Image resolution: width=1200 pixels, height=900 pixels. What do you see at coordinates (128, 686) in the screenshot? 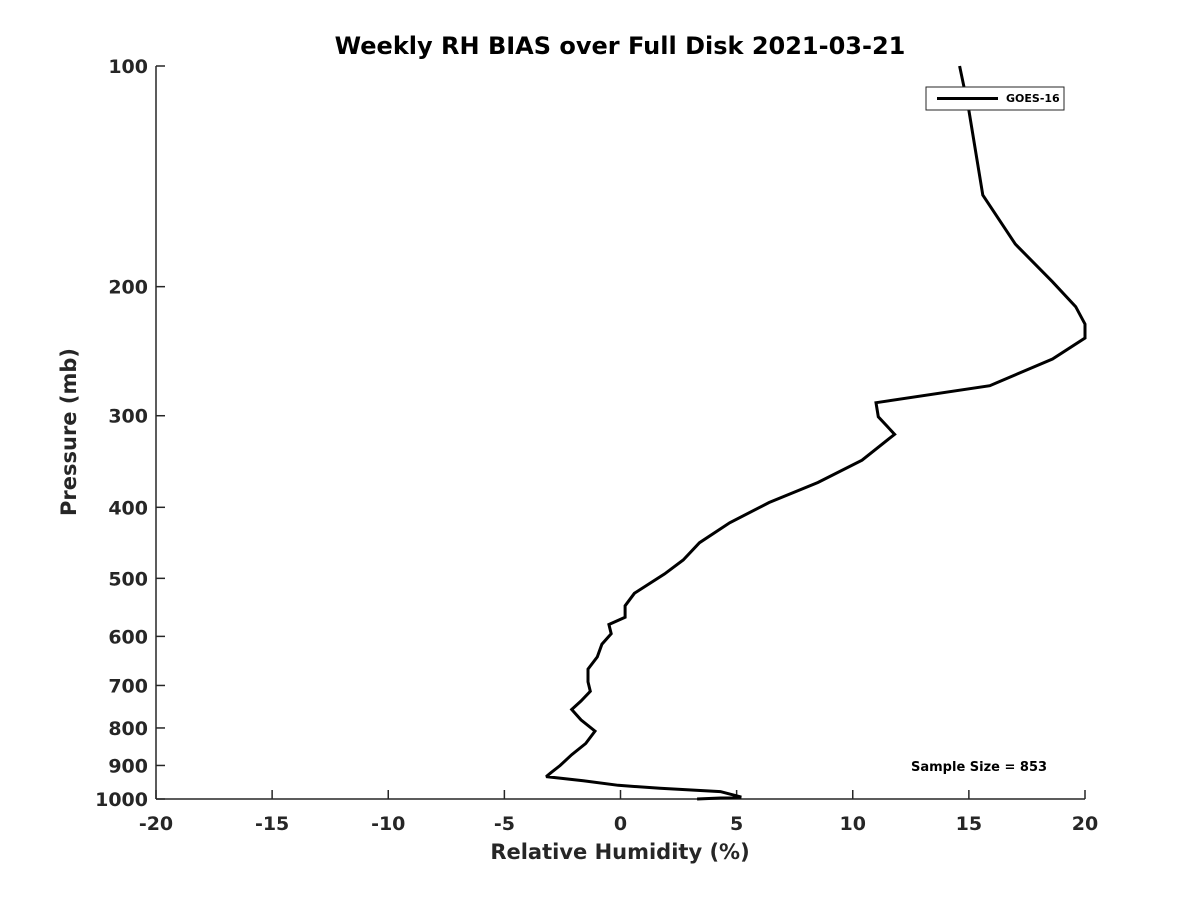
I see `y-tick-label: 700` at bounding box center [128, 686].